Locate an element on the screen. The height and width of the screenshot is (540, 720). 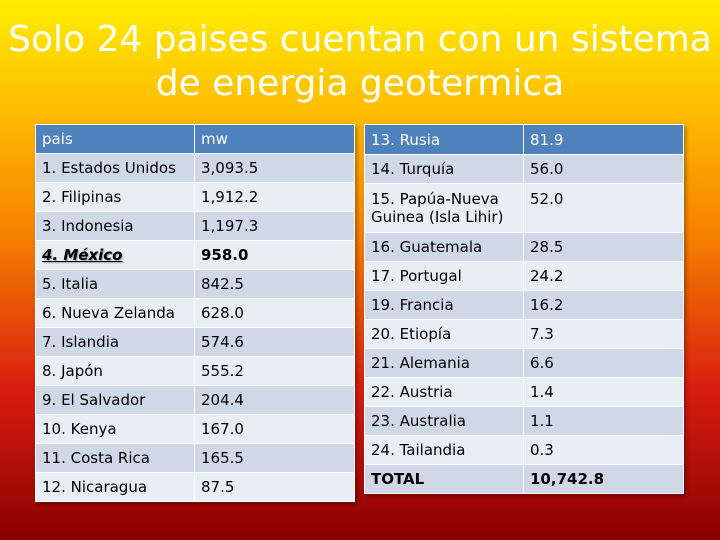
country-cell: 8. Japón is located at coordinates (115, 371).